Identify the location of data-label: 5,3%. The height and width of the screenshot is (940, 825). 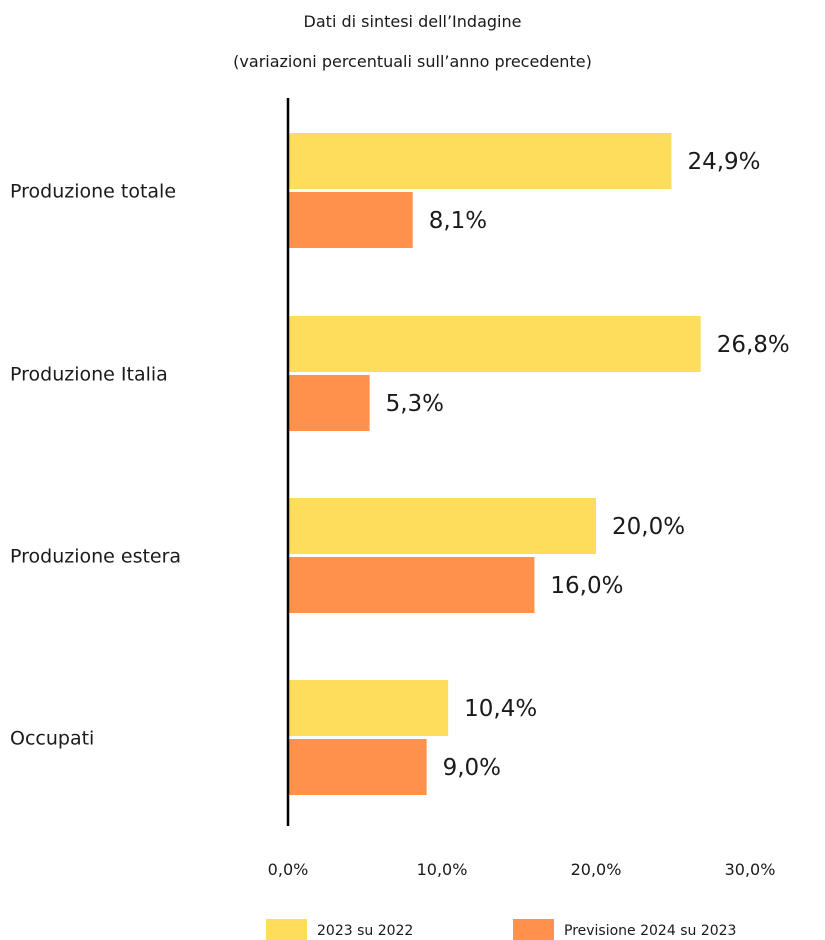
(415, 404).